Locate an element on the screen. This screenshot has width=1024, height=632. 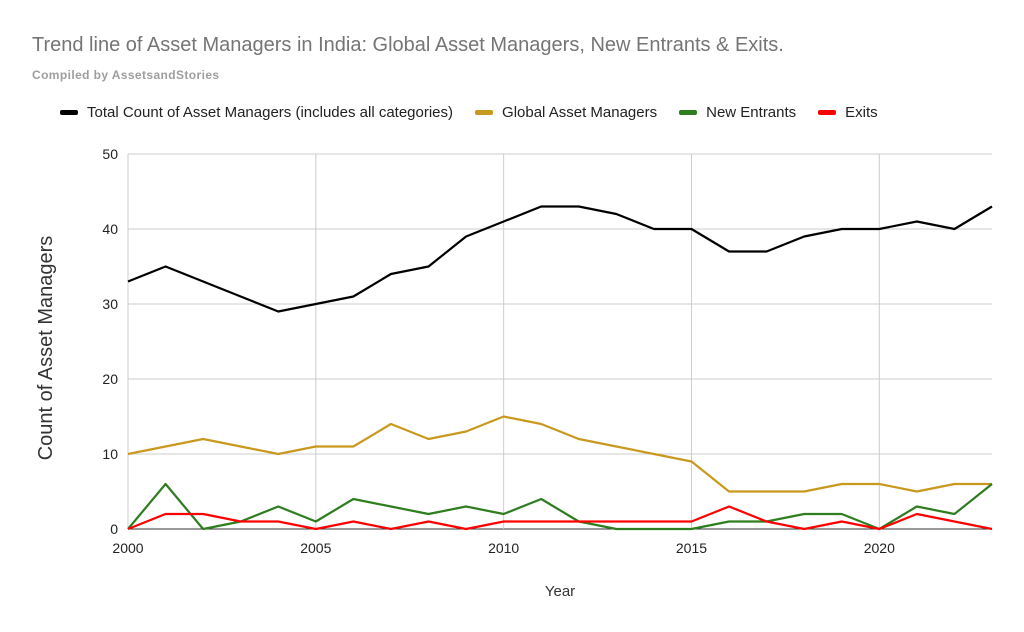
legend-item-global: Global Asset Managers is located at coordinates (566, 112).